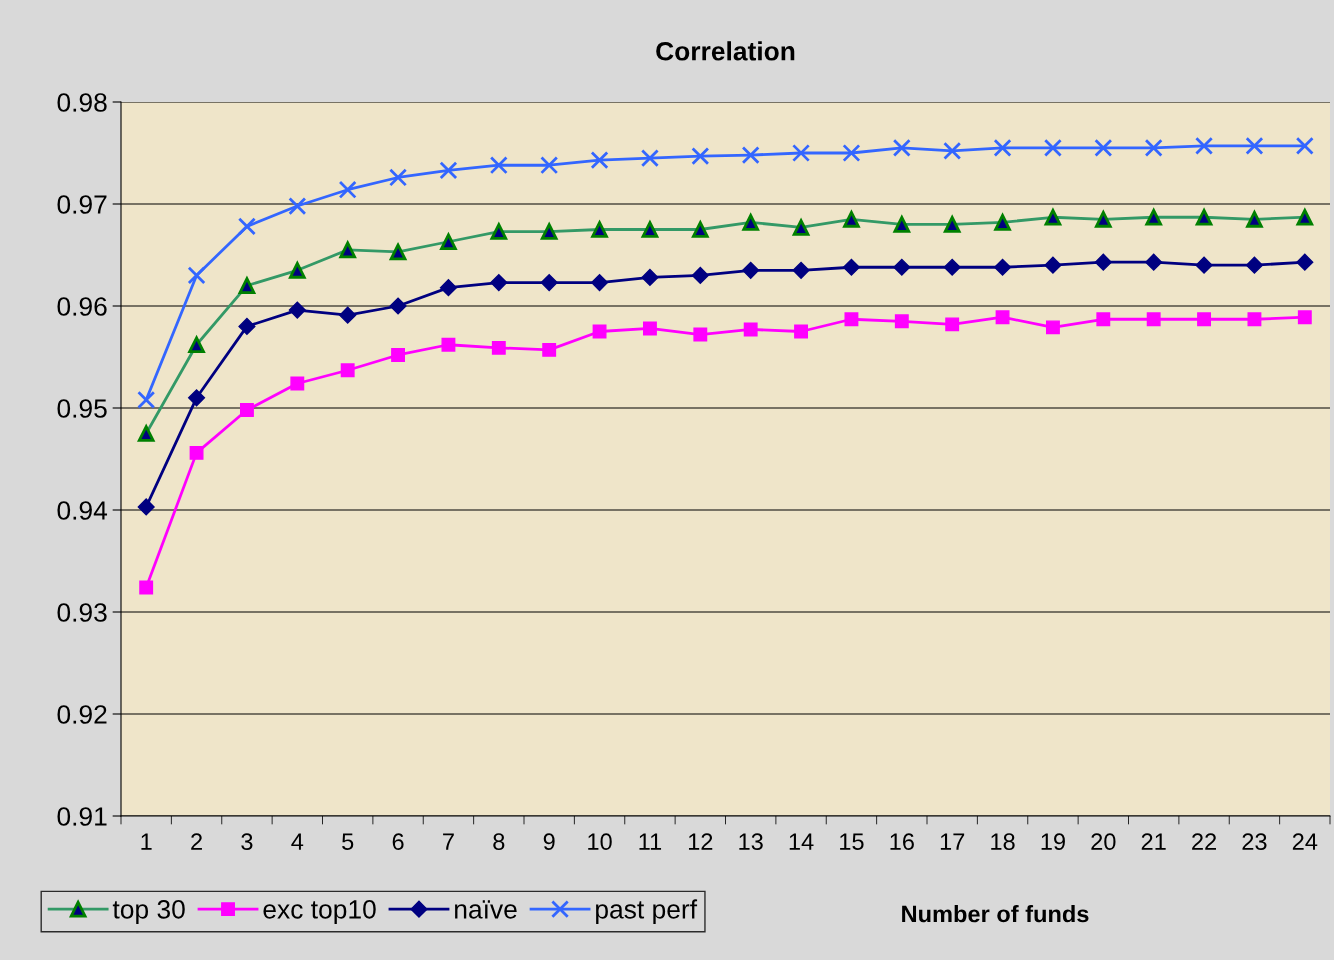 The height and width of the screenshot is (960, 1334). What do you see at coordinates (82, 510) in the screenshot?
I see `y-tick-label: 0.94` at bounding box center [82, 510].